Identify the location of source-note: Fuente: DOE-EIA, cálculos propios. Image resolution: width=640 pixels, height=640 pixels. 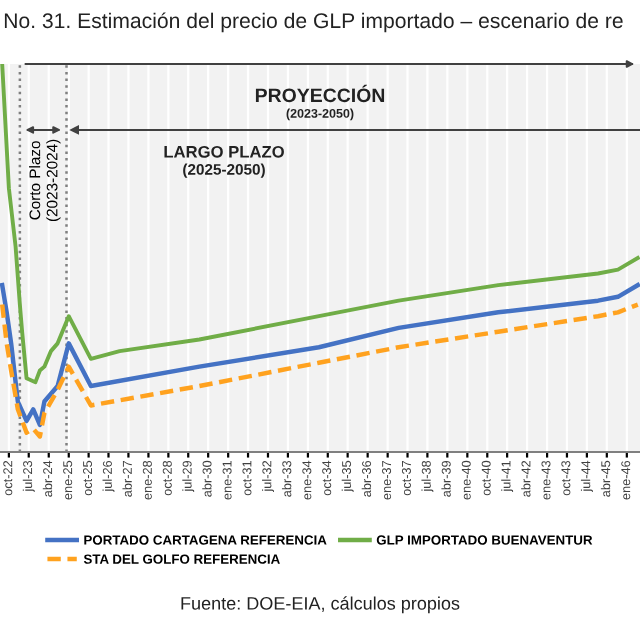
(320, 605).